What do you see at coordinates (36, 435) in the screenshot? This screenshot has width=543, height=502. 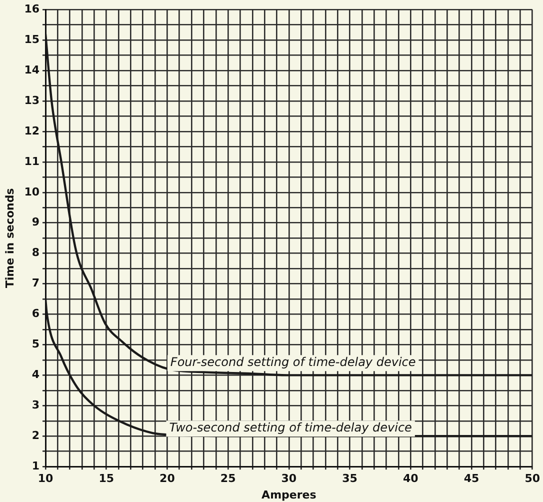 I see `y-tick-label: 2` at bounding box center [36, 435].